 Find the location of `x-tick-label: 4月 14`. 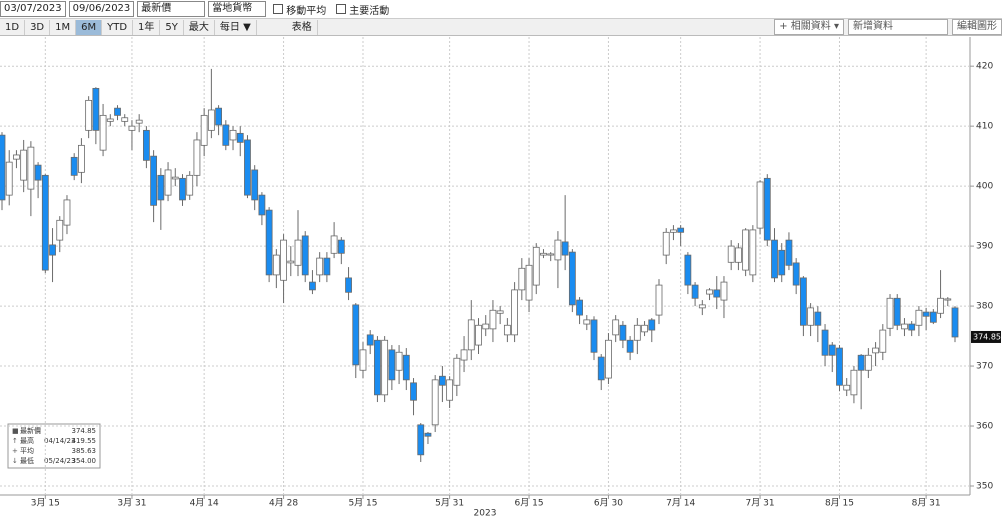

x-tick-label: 4月 14 is located at coordinates (204, 503).